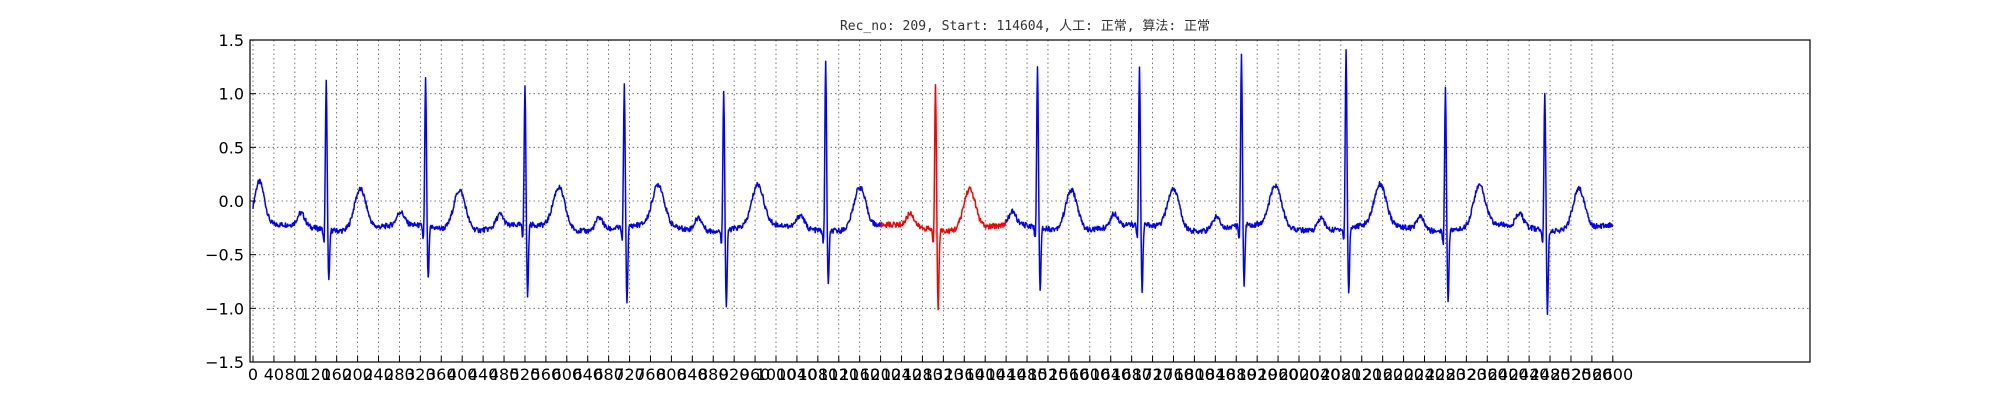 The height and width of the screenshot is (400, 2000). I want to click on y-axis: 1.5 1.0 0.5 0.0 −0.5 −1.0 −1.5, so click(230, 201).